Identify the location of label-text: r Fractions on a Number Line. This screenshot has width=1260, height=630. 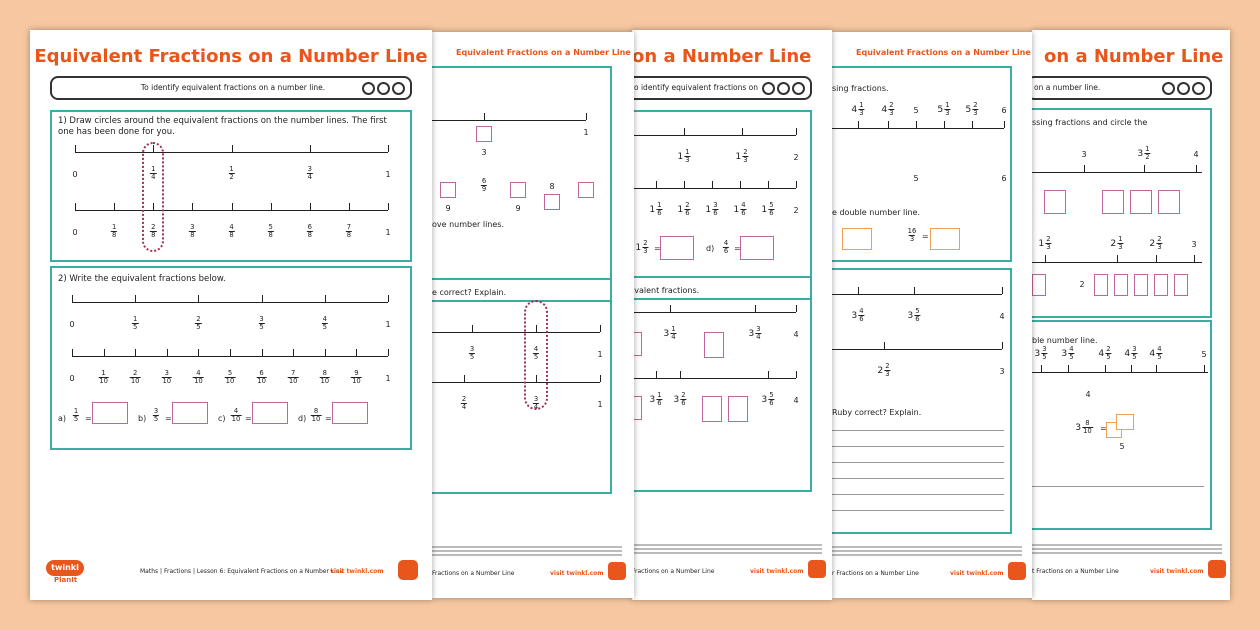
(875, 573).